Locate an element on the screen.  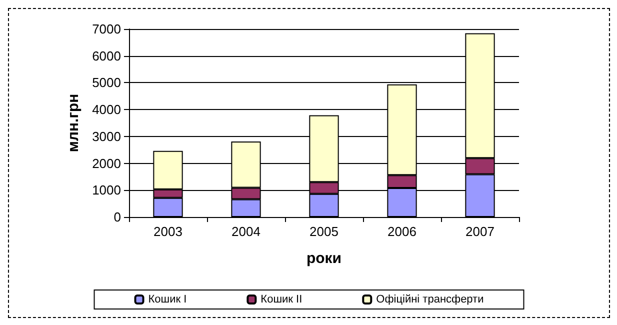
y-tick-label: 2000 is located at coordinates (106, 163).